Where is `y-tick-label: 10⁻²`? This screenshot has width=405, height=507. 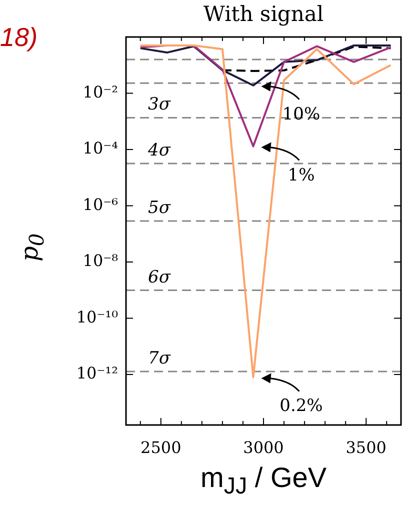 y-tick-label: 10⁻² is located at coordinates (100, 92).